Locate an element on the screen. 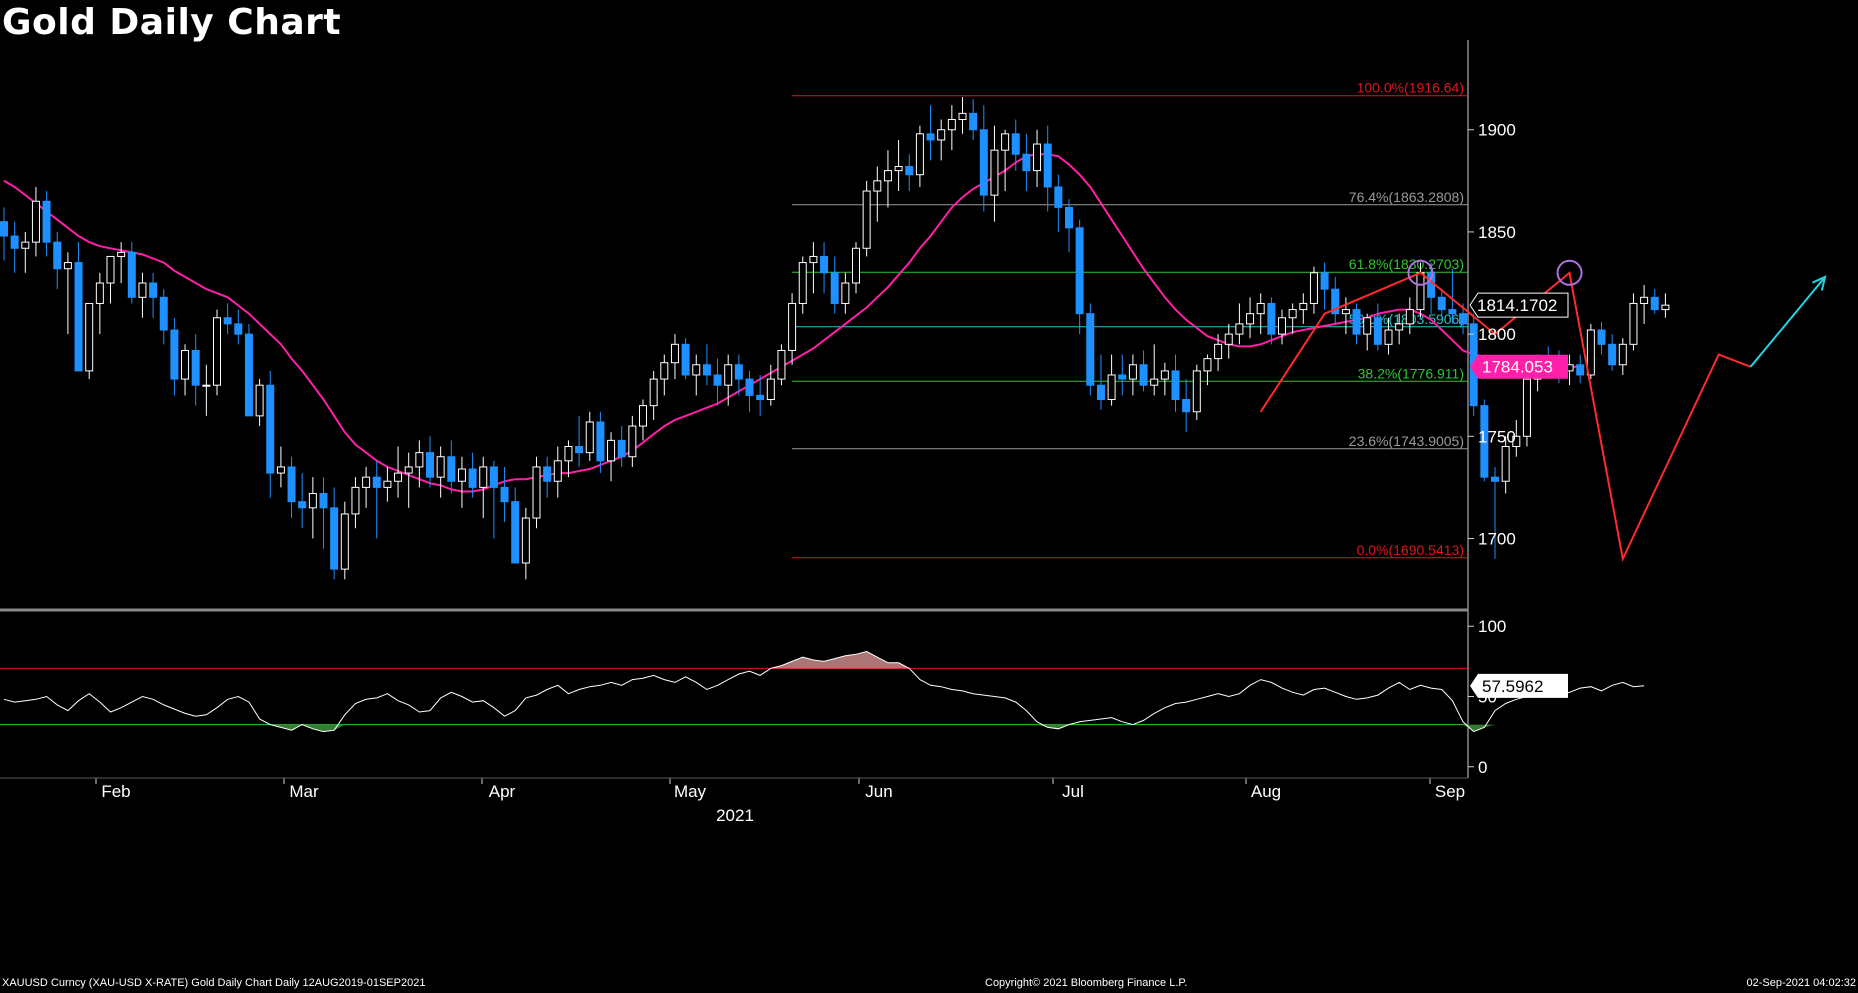 The height and width of the screenshot is (993, 1858). rsi-line is located at coordinates (824, 691).